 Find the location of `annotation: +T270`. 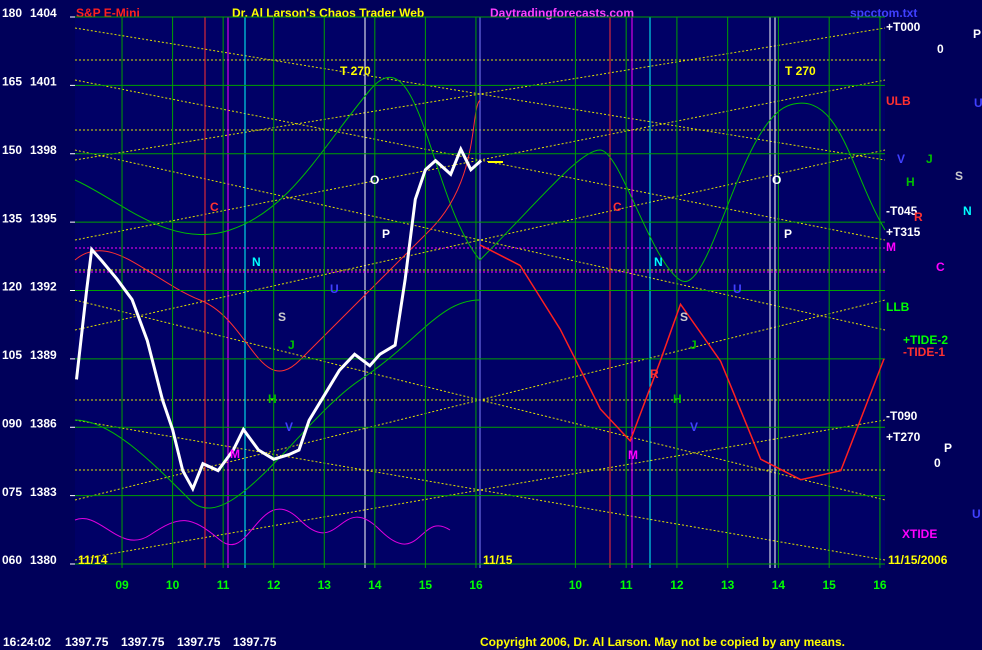

annotation: +T270 is located at coordinates (903, 437).